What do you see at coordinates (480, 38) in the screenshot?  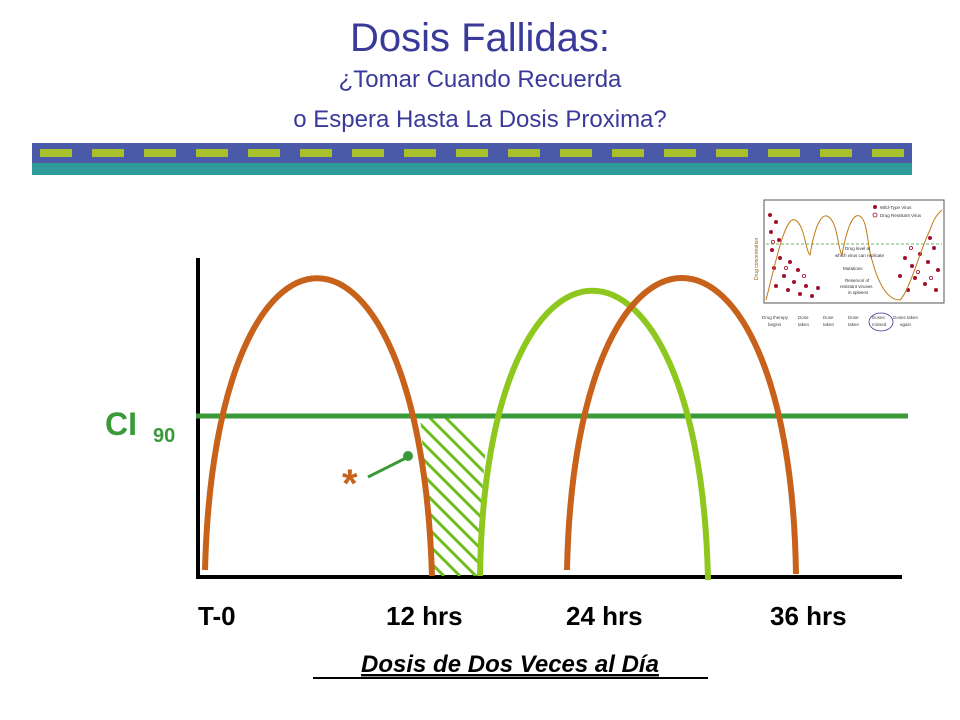 I see `slide-title: Dosis Fallidas:` at bounding box center [480, 38].